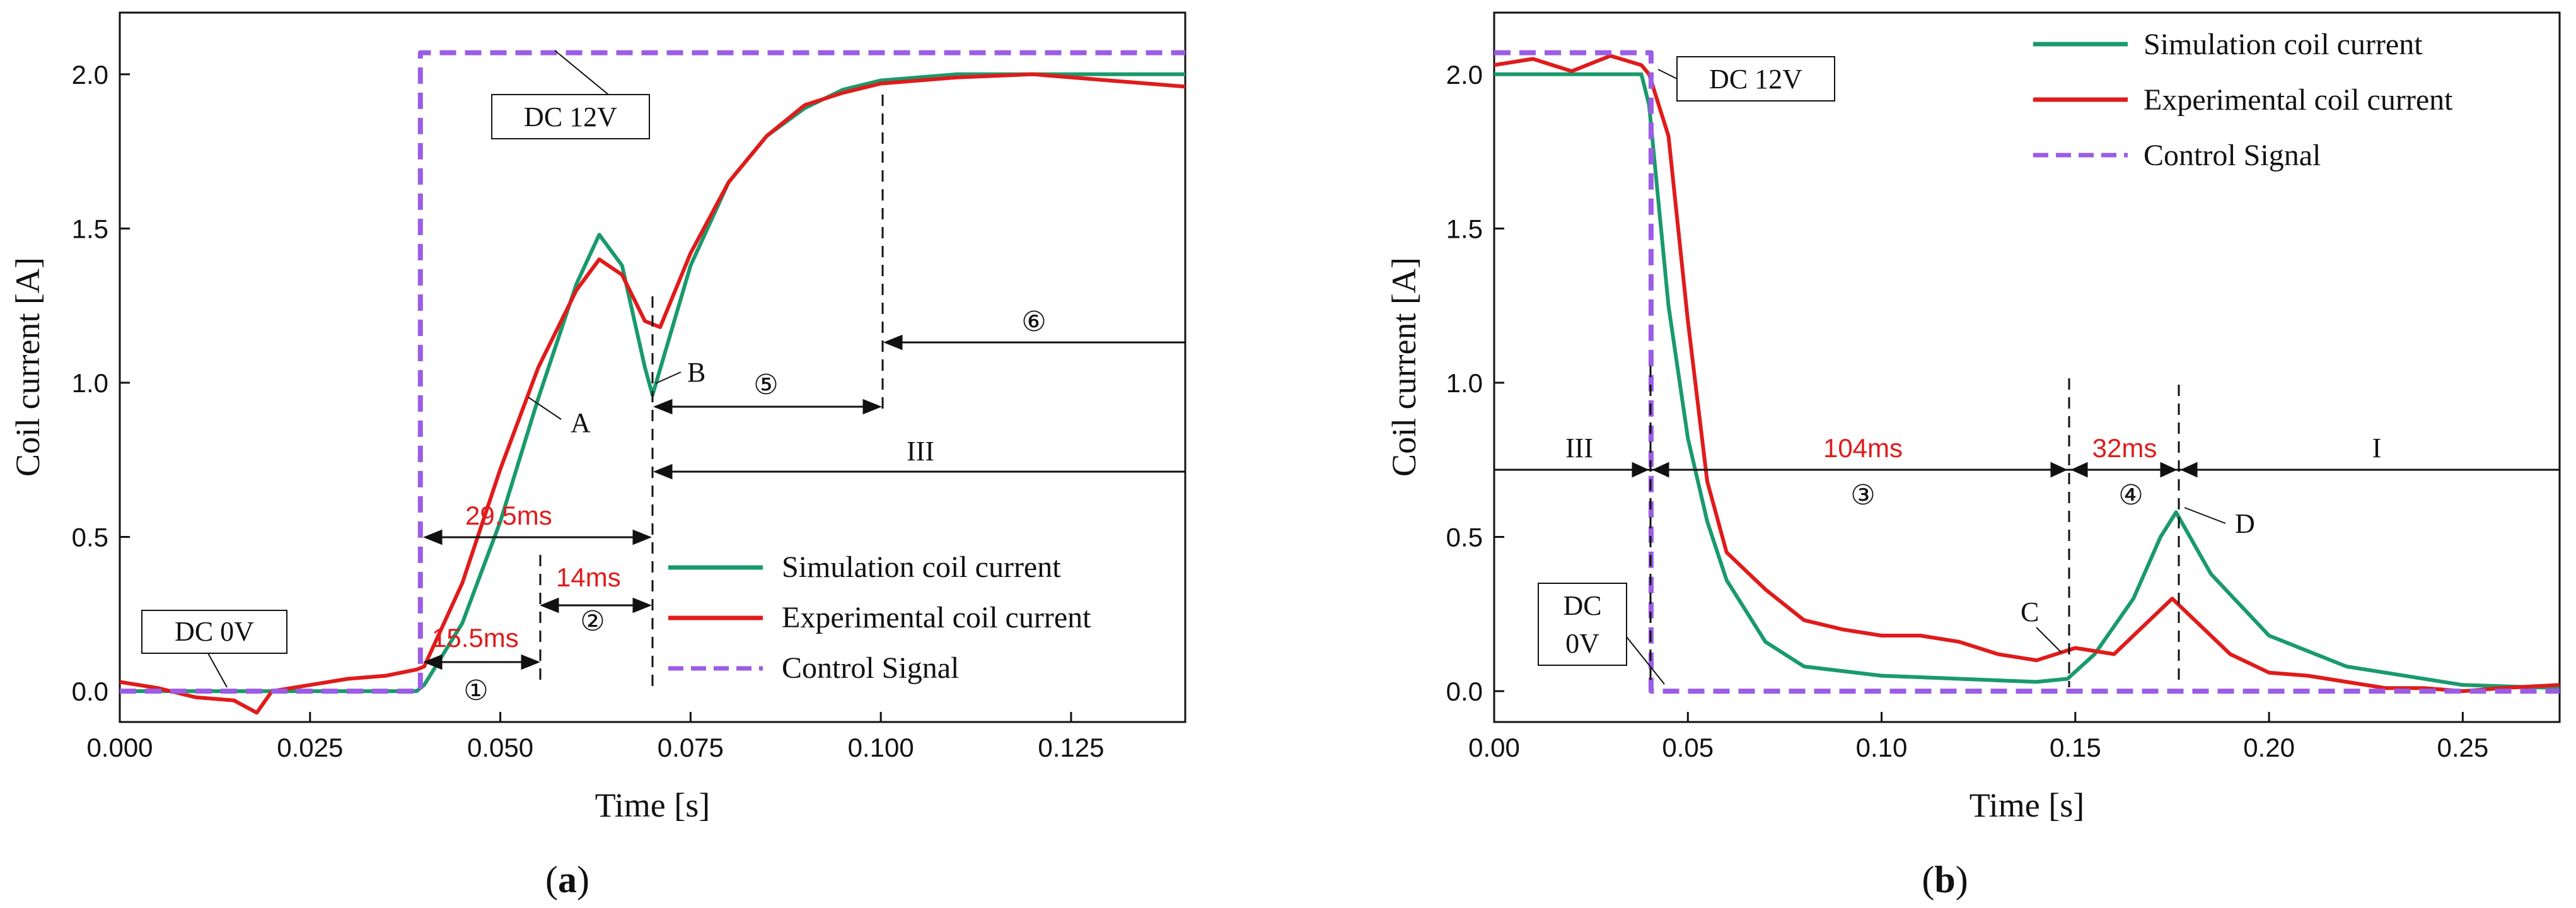  I want to click on panel-b-duration-104ms: 104ms, so click(1863, 448).